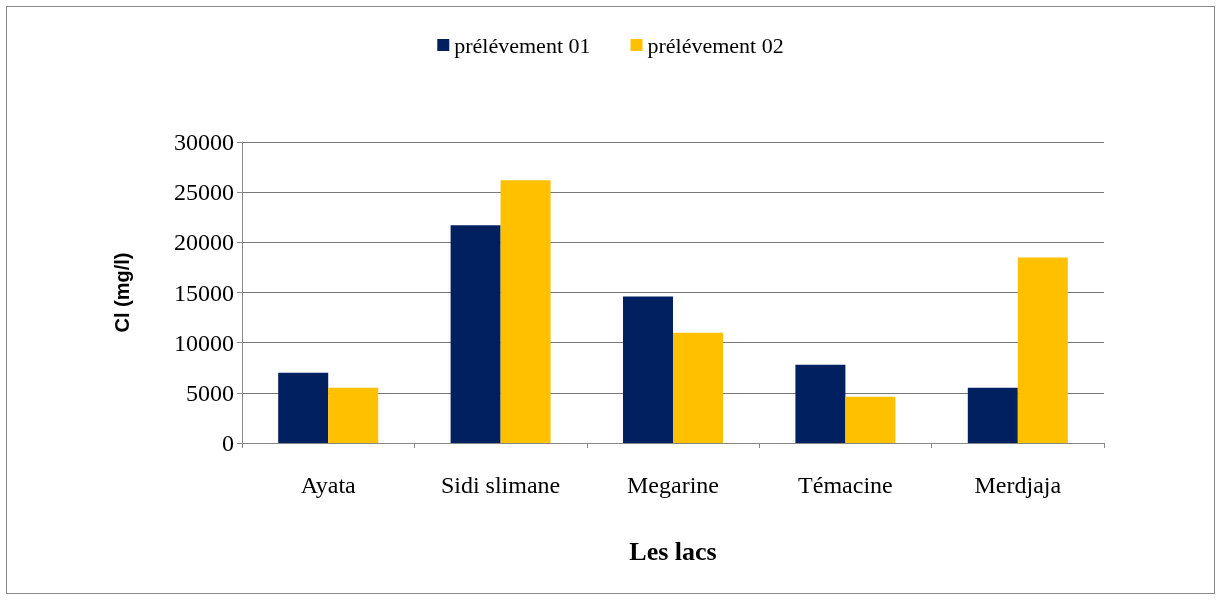 The image size is (1223, 602). I want to click on y-tick-label: 0, so click(228, 443).